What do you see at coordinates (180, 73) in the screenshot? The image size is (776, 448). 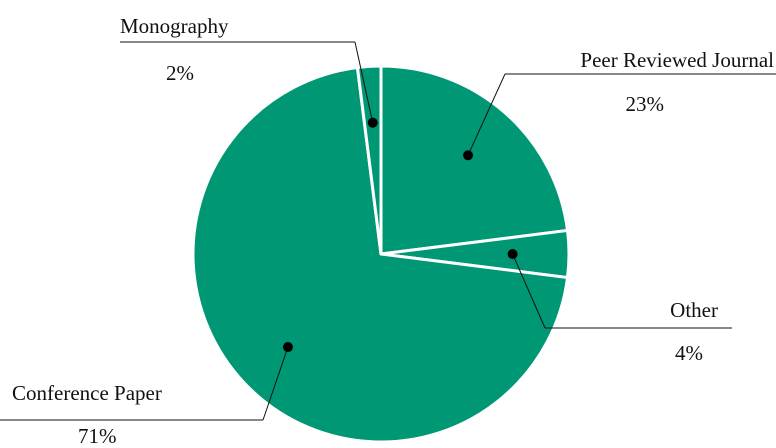 I see `value-label: 2%` at bounding box center [180, 73].